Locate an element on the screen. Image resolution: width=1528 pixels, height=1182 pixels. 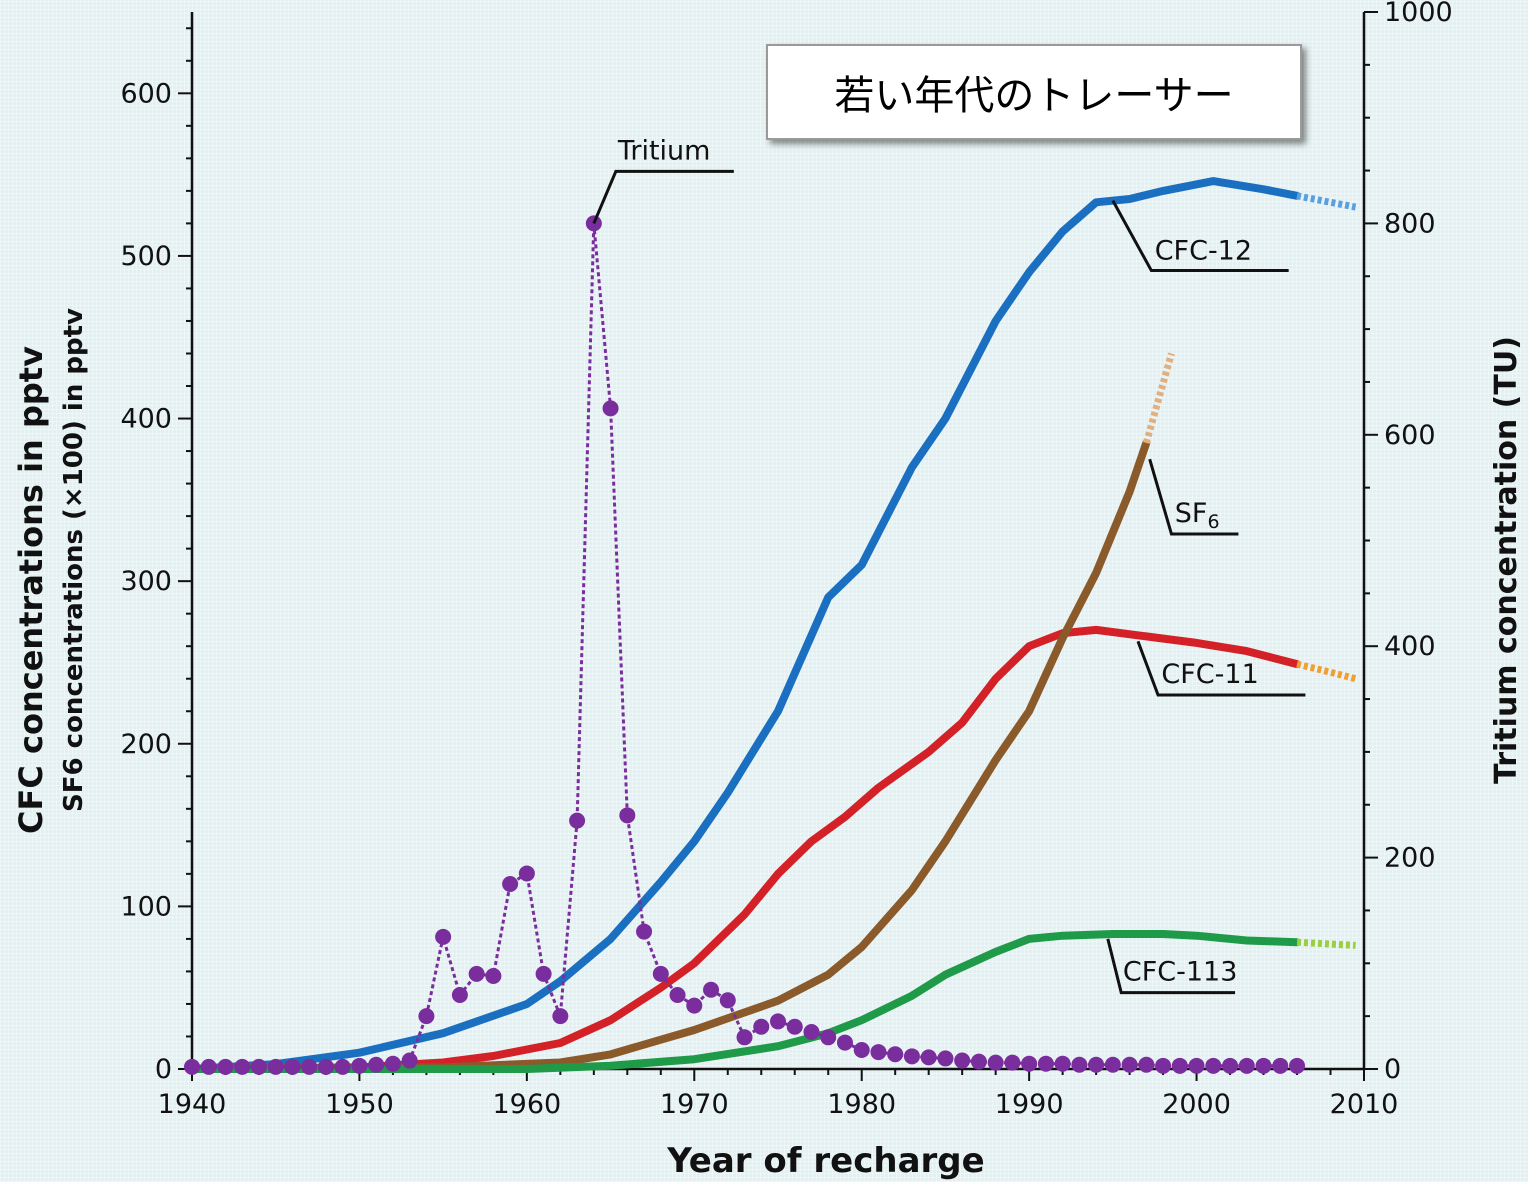
x-tick-label: 1990 is located at coordinates (1029, 1104).